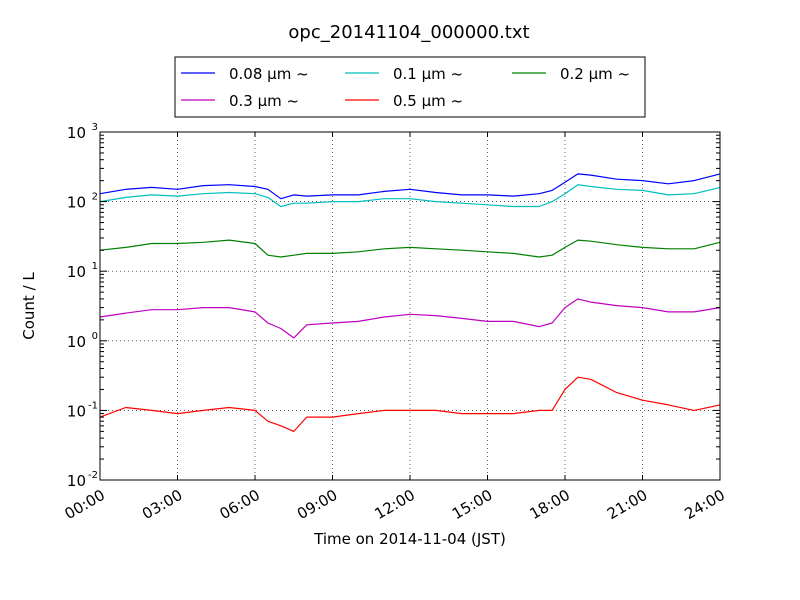 The image size is (800, 600). I want to click on legend-label-4: 0.5 μm ~, so click(428, 101).